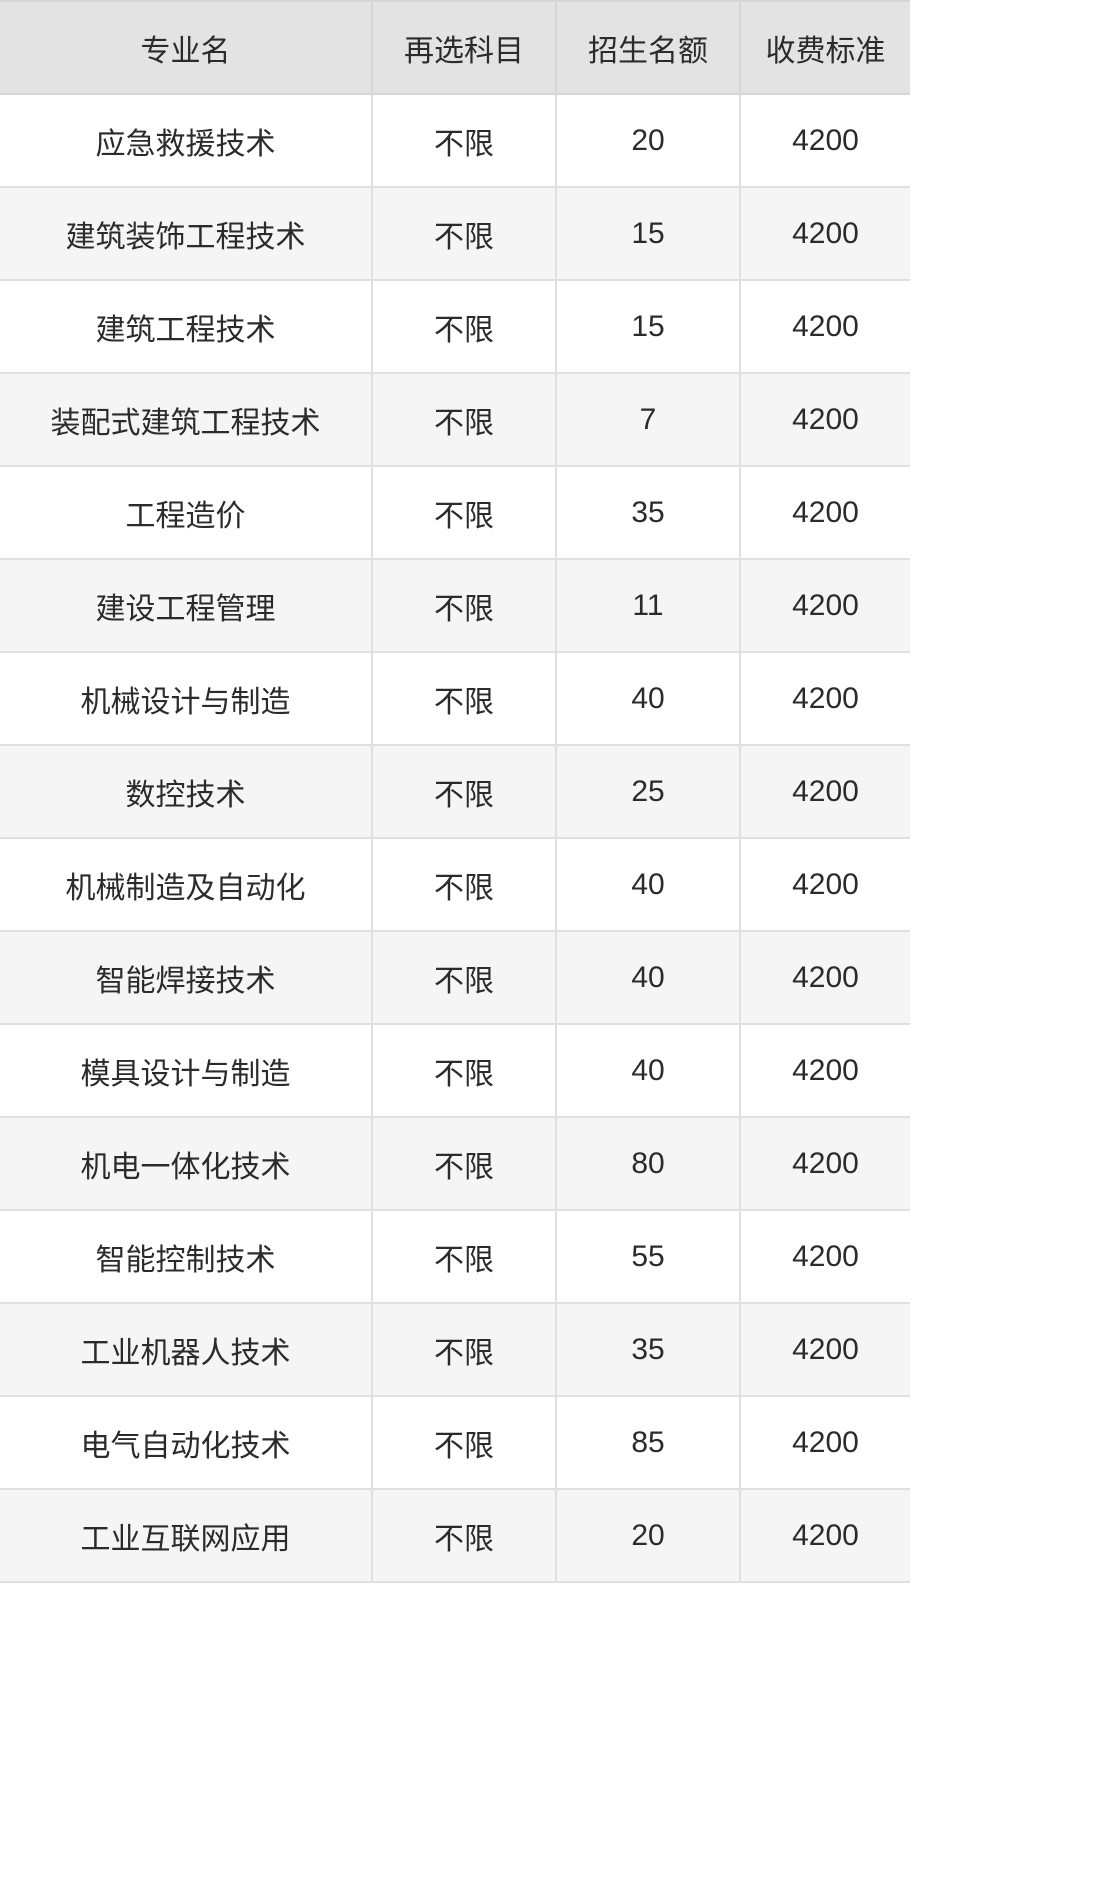 The image size is (1110, 1890). What do you see at coordinates (648, 1257) in the screenshot?
I see `cell-quota: 55` at bounding box center [648, 1257].